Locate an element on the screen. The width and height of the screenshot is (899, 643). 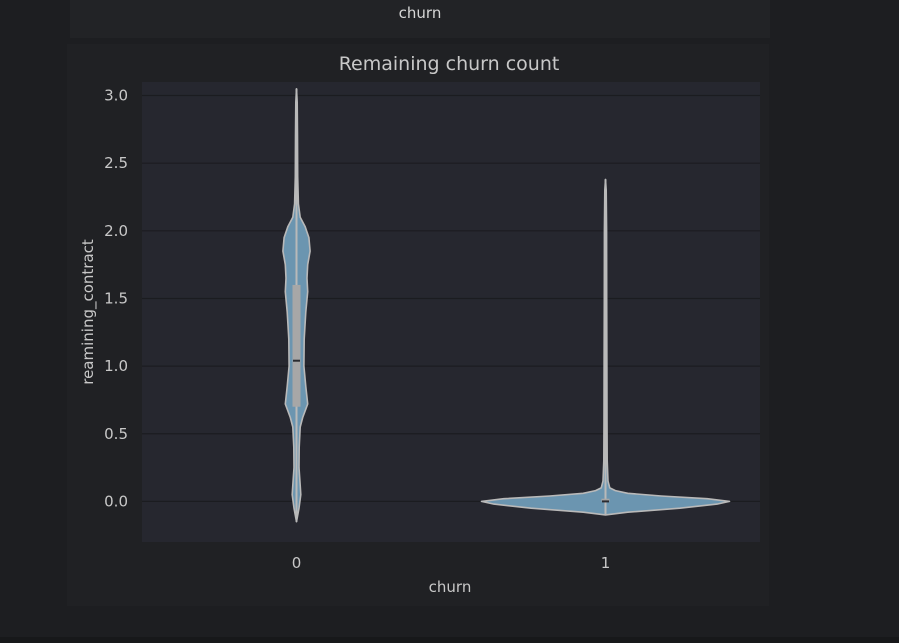
facet-header: churn is located at coordinates (420, 19).